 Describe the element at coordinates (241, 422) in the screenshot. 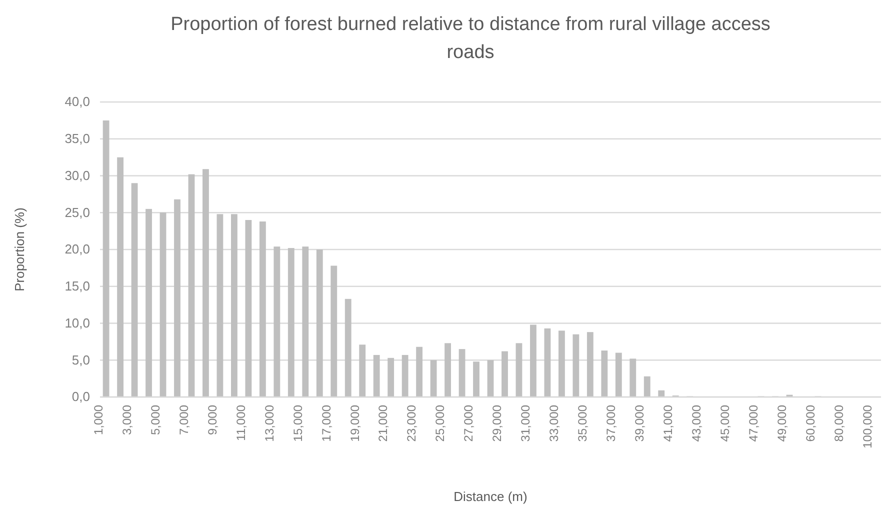

I see `x-tick-label: 11,000` at that location.